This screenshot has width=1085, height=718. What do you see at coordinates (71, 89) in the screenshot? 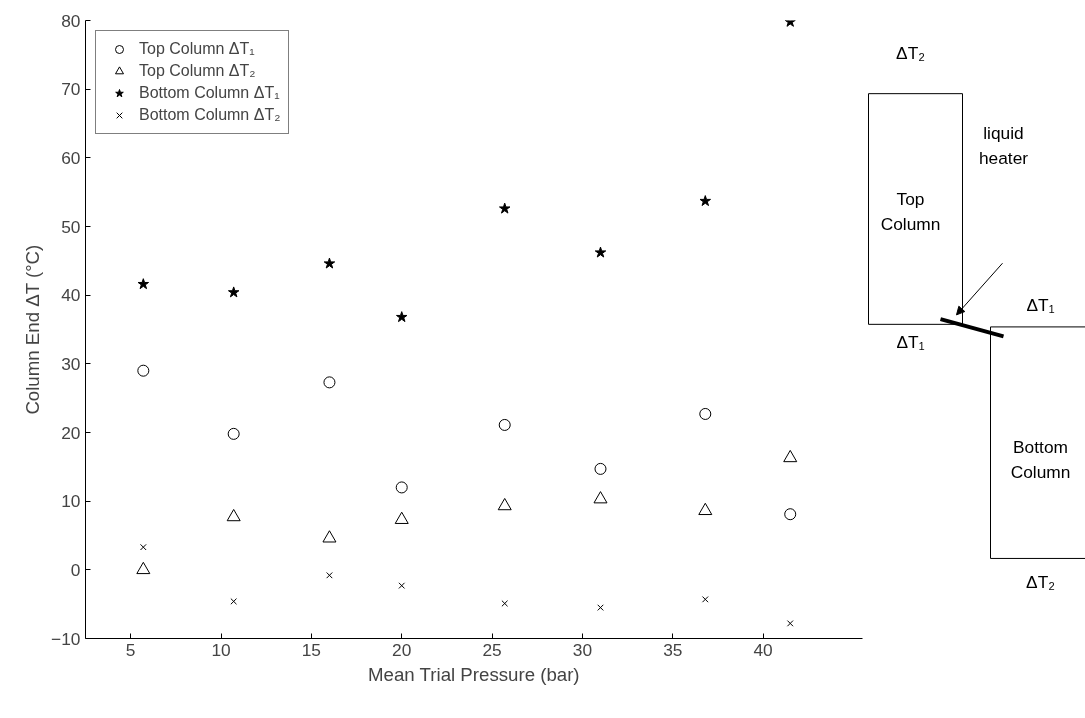
I see `y-tick-label: 70` at bounding box center [71, 89].